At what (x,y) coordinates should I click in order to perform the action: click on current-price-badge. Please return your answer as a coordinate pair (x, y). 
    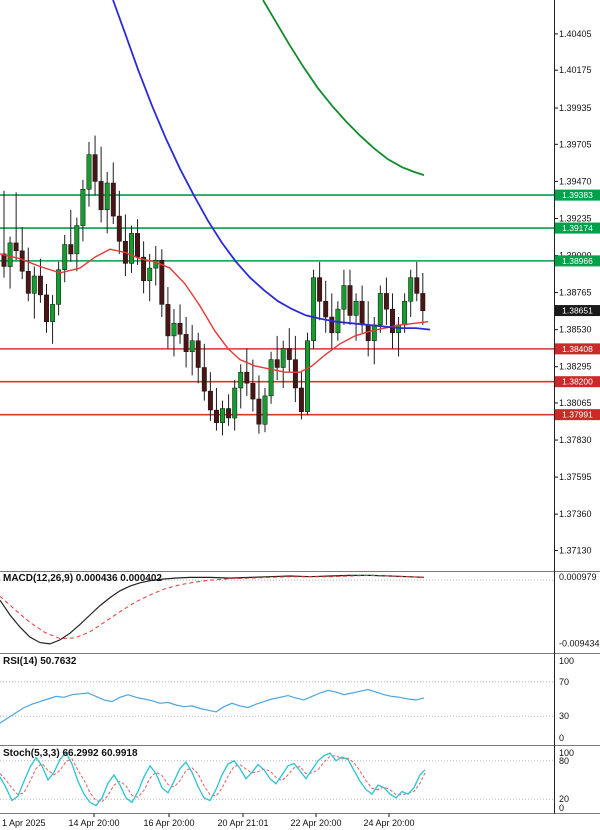
    Looking at the image, I should click on (577, 311).